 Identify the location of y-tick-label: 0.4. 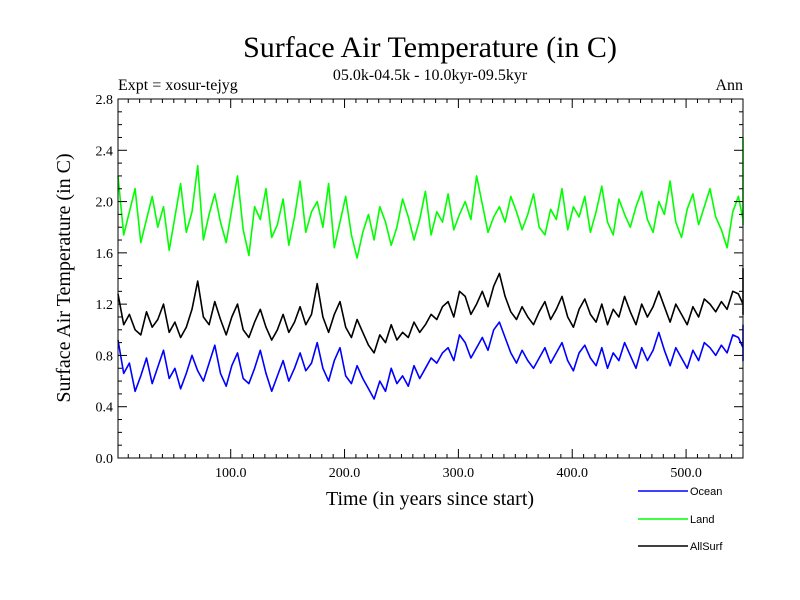
(105, 408).